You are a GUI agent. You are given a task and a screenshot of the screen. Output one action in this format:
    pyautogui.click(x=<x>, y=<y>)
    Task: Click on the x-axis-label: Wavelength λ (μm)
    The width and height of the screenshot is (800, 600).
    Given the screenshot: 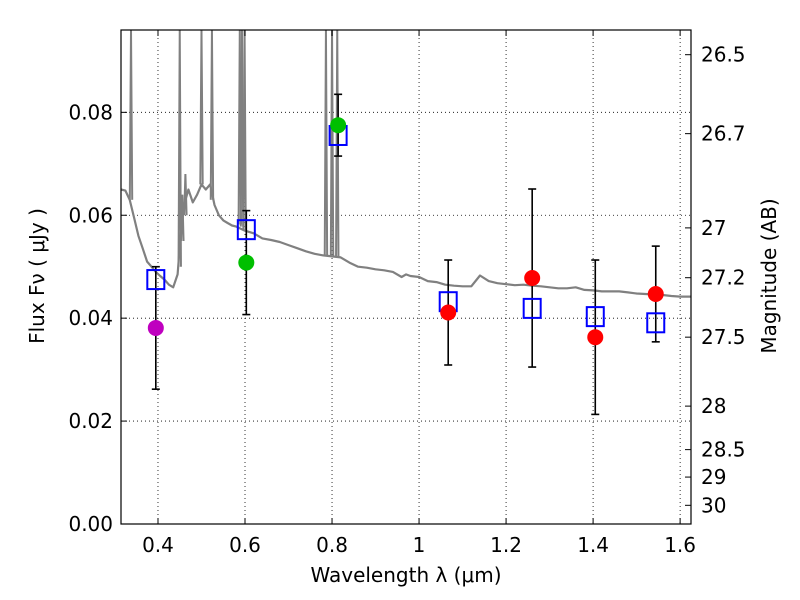 What is the action you would take?
    pyautogui.click(x=405, y=575)
    